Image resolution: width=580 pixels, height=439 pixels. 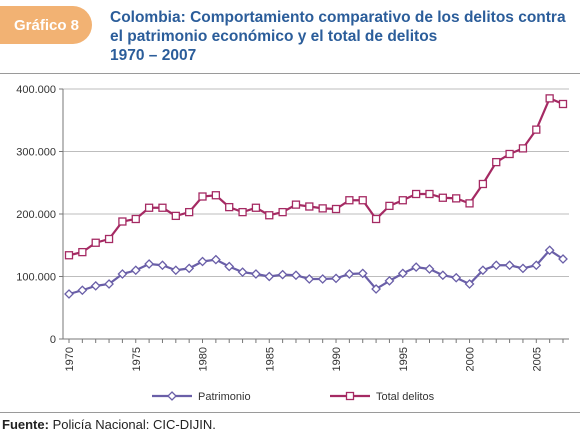 What do you see at coordinates (405, 397) in the screenshot?
I see `legend-label-2: Total delitos` at bounding box center [405, 397].